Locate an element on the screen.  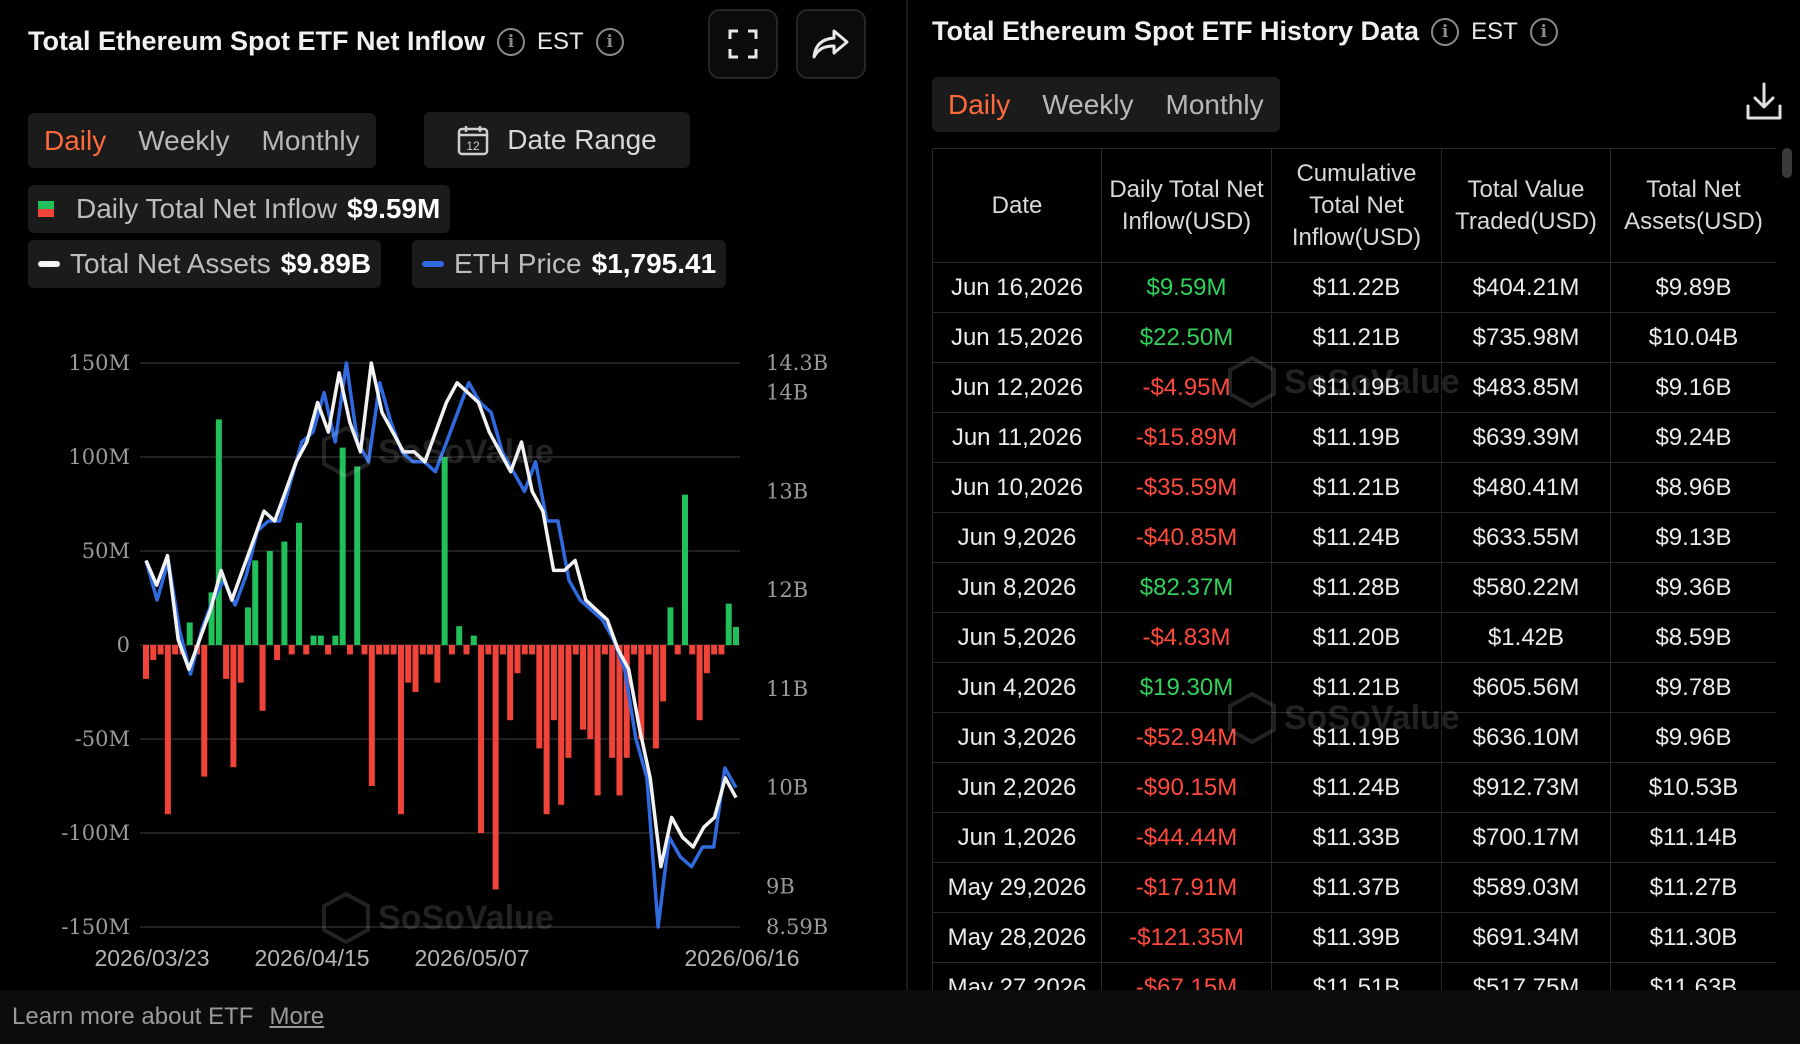
cell-value-traded: $589.03M is located at coordinates (1526, 887).